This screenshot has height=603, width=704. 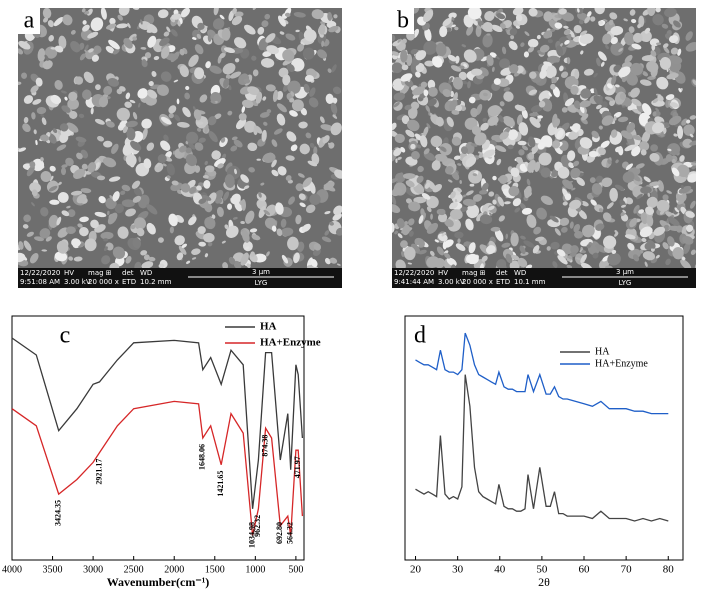 I want to click on info-text: mag ⊞, so click(x=474, y=273).